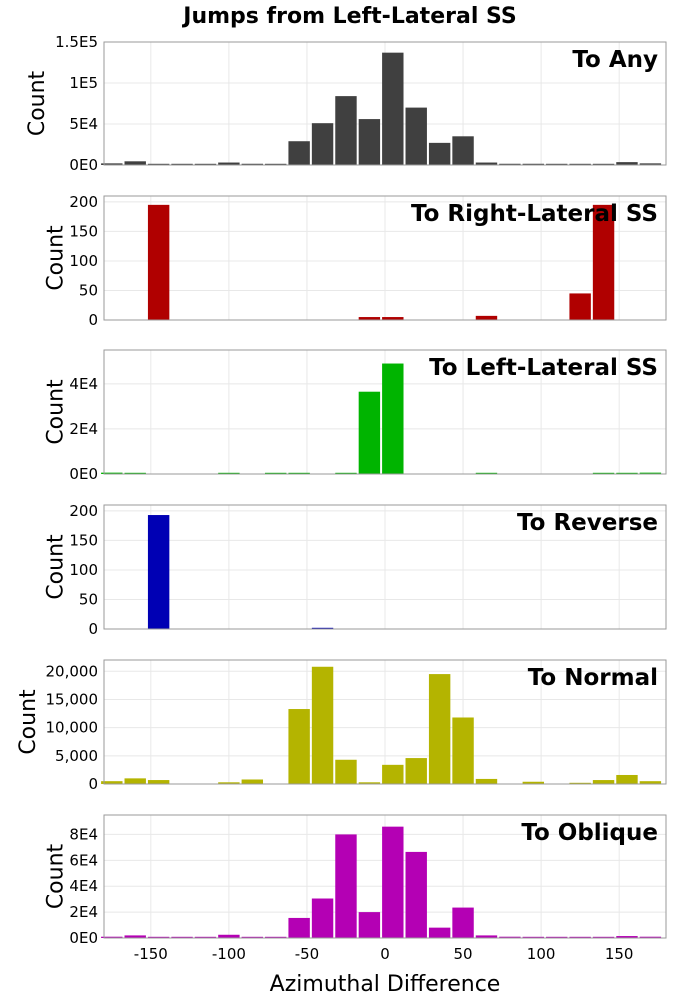  I want to click on y-tick-label: 1E5, so click(83, 83).